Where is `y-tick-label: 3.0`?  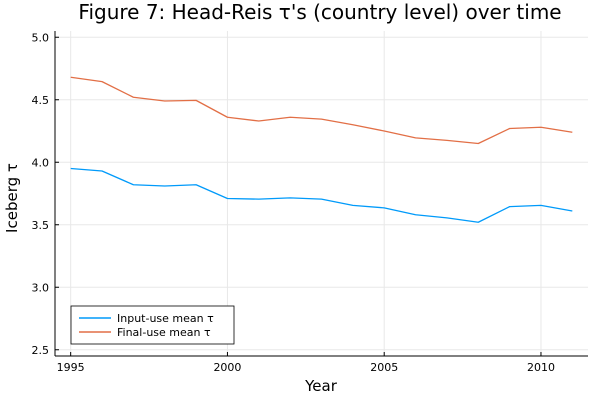 y-tick-label: 3.0 is located at coordinates (41, 287).